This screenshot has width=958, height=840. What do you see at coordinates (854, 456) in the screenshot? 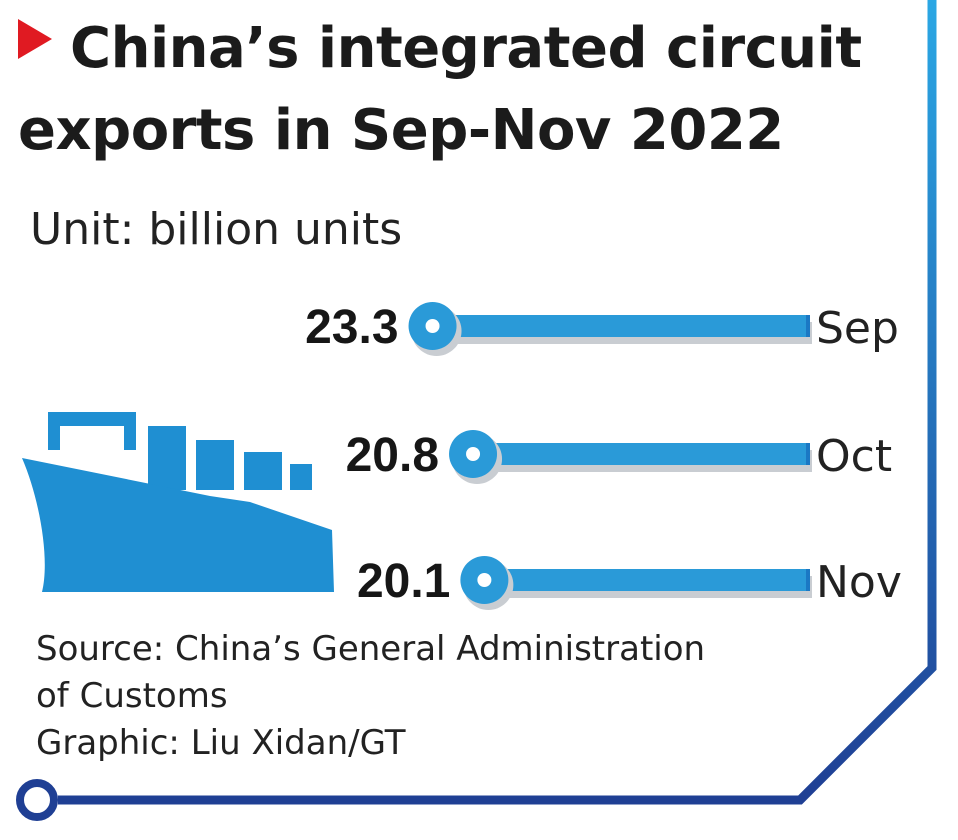
I see `category-label: Oct` at bounding box center [854, 456].